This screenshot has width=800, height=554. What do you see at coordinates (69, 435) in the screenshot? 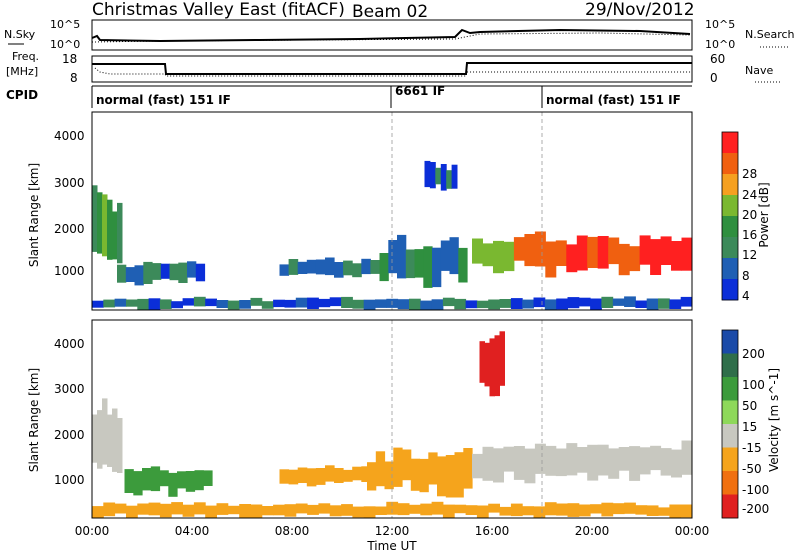
I see `velocity-ytick-2000: 2000` at bounding box center [69, 435].